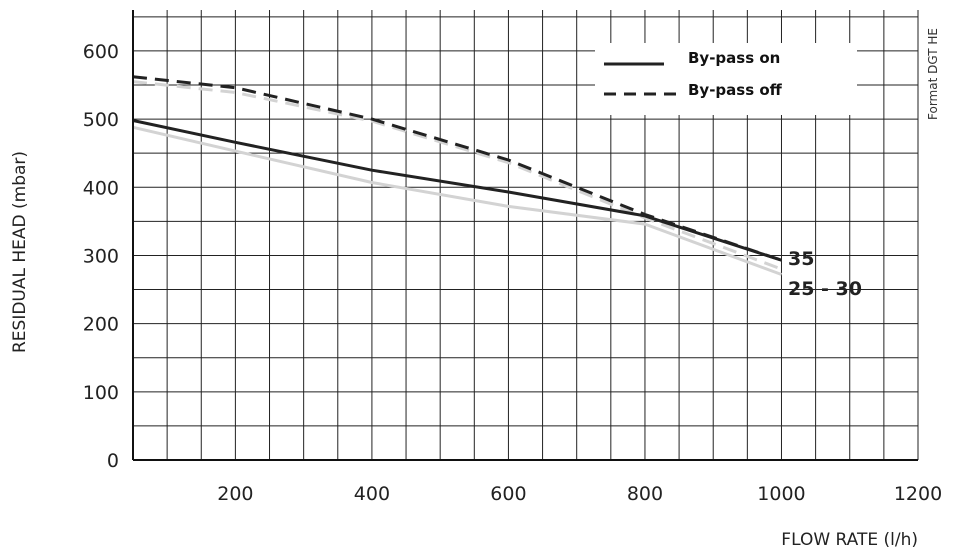  I want to click on y-tick-label: 600, so click(101, 52).